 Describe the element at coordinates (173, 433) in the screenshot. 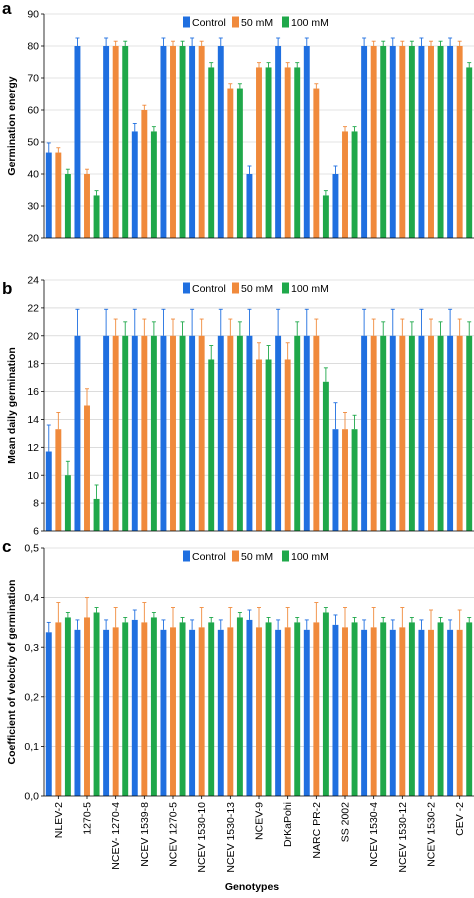

I see `bar: NCEV 1270-5 — 50 mM: 20` at that location.